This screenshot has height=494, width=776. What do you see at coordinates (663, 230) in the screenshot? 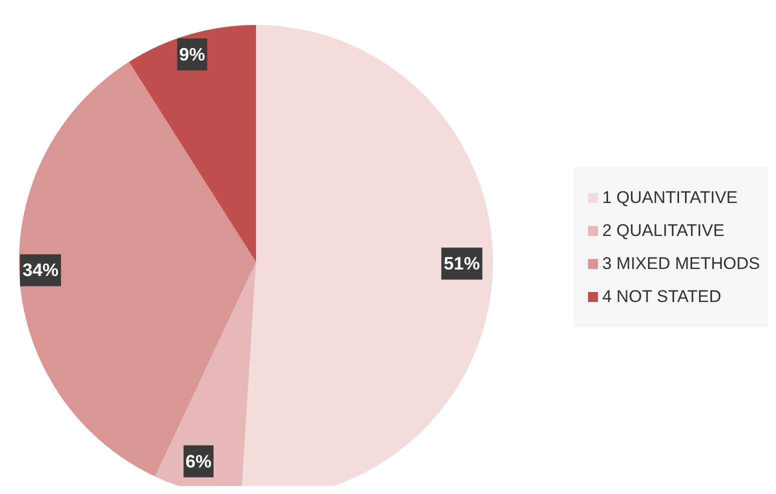
I see `legend-label: 2 QUALITATIVE` at bounding box center [663, 230].